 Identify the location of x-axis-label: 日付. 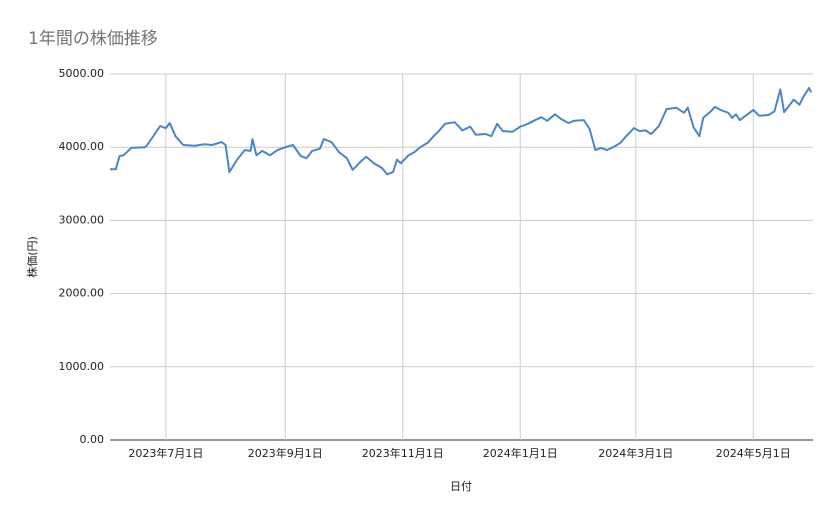
(461, 486).